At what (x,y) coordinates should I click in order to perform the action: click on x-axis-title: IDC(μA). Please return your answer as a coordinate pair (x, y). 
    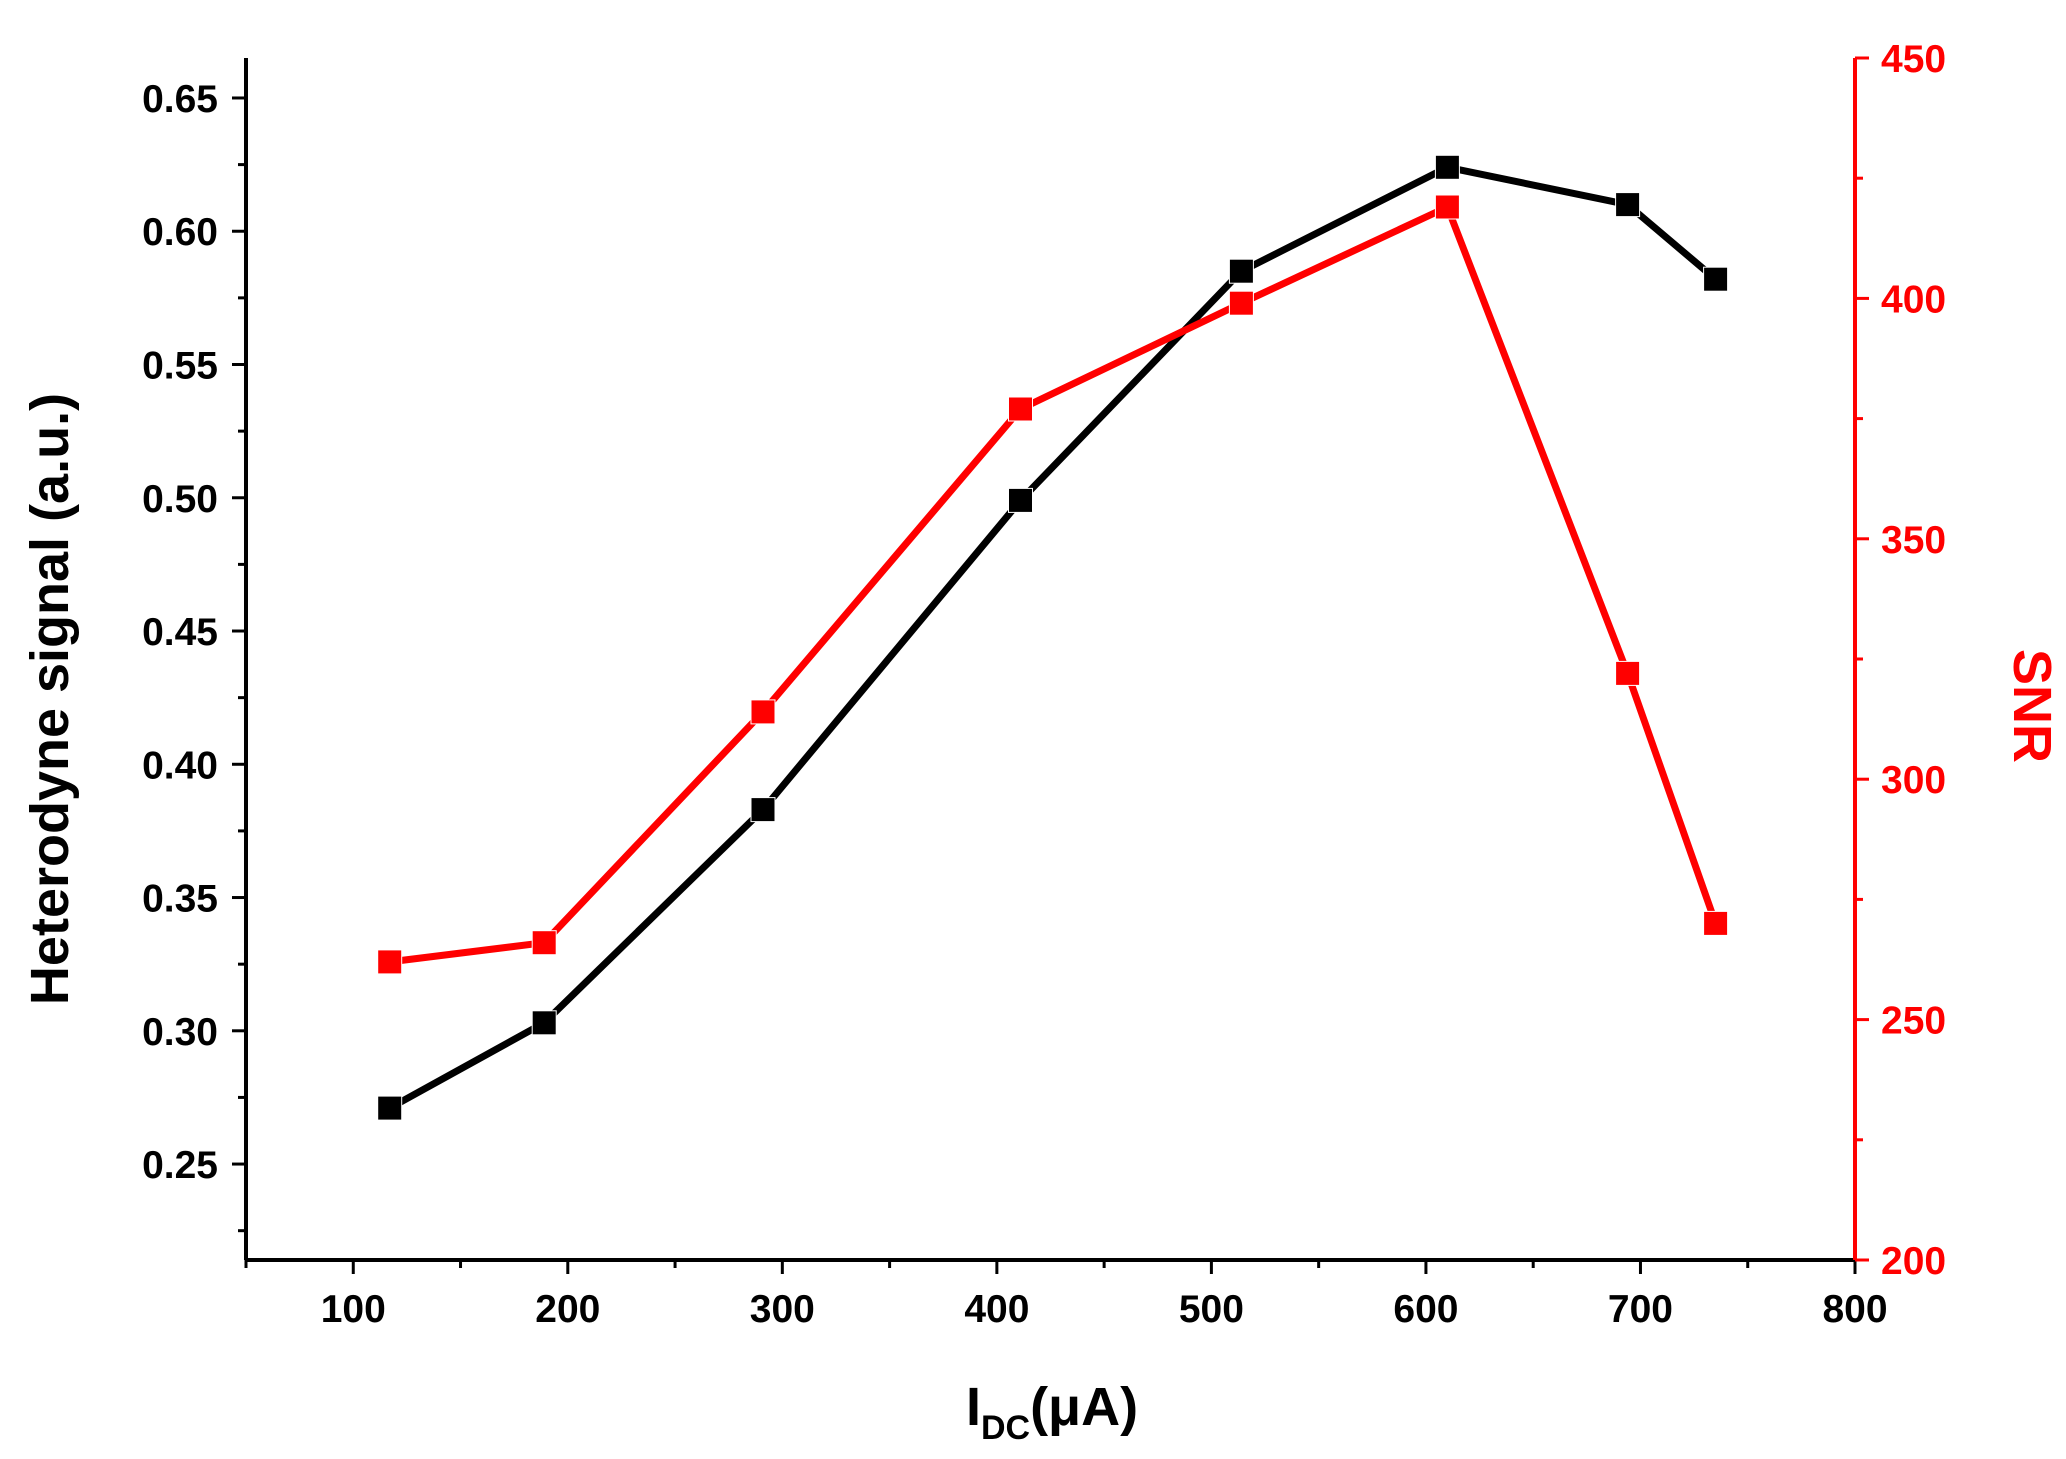
    Looking at the image, I should click on (1052, 1412).